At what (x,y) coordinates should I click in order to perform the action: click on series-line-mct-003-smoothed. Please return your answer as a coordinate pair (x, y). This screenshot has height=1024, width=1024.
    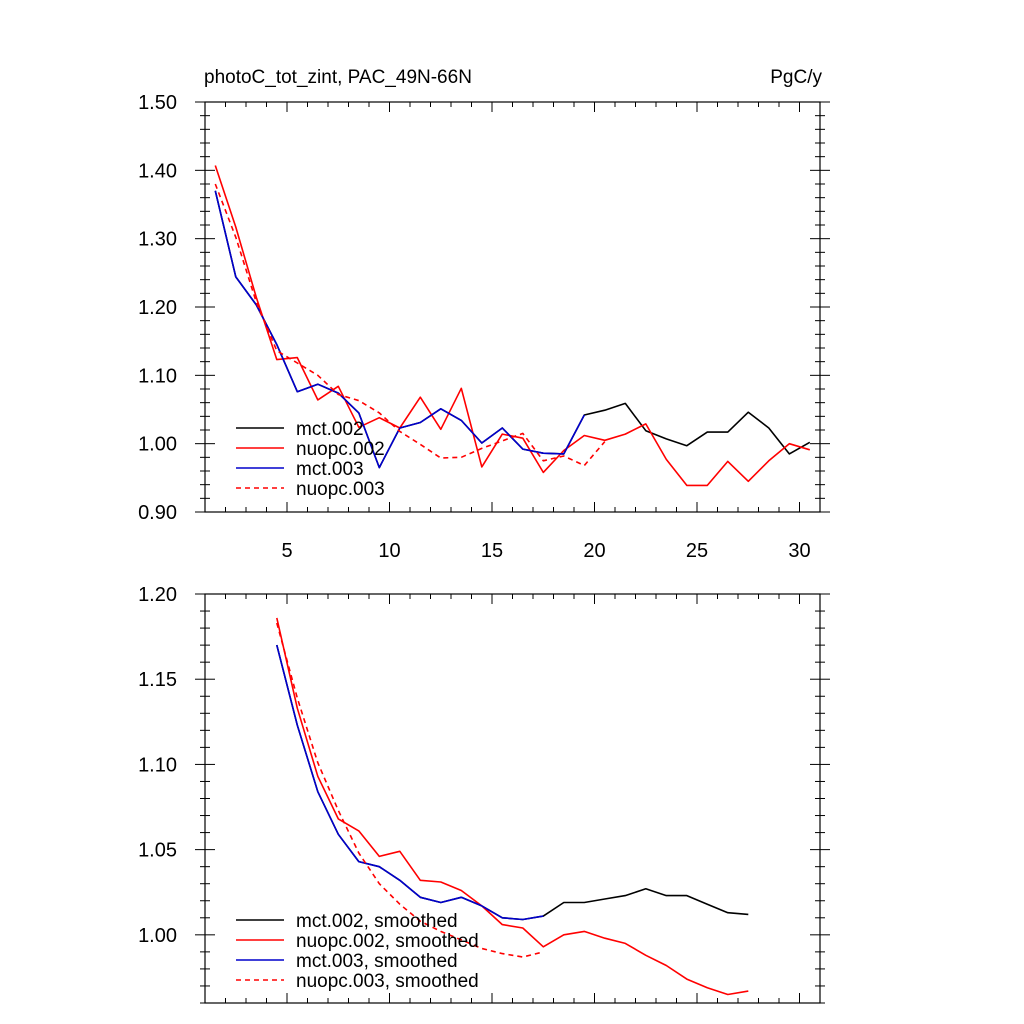
    Looking at the image, I should click on (410, 782).